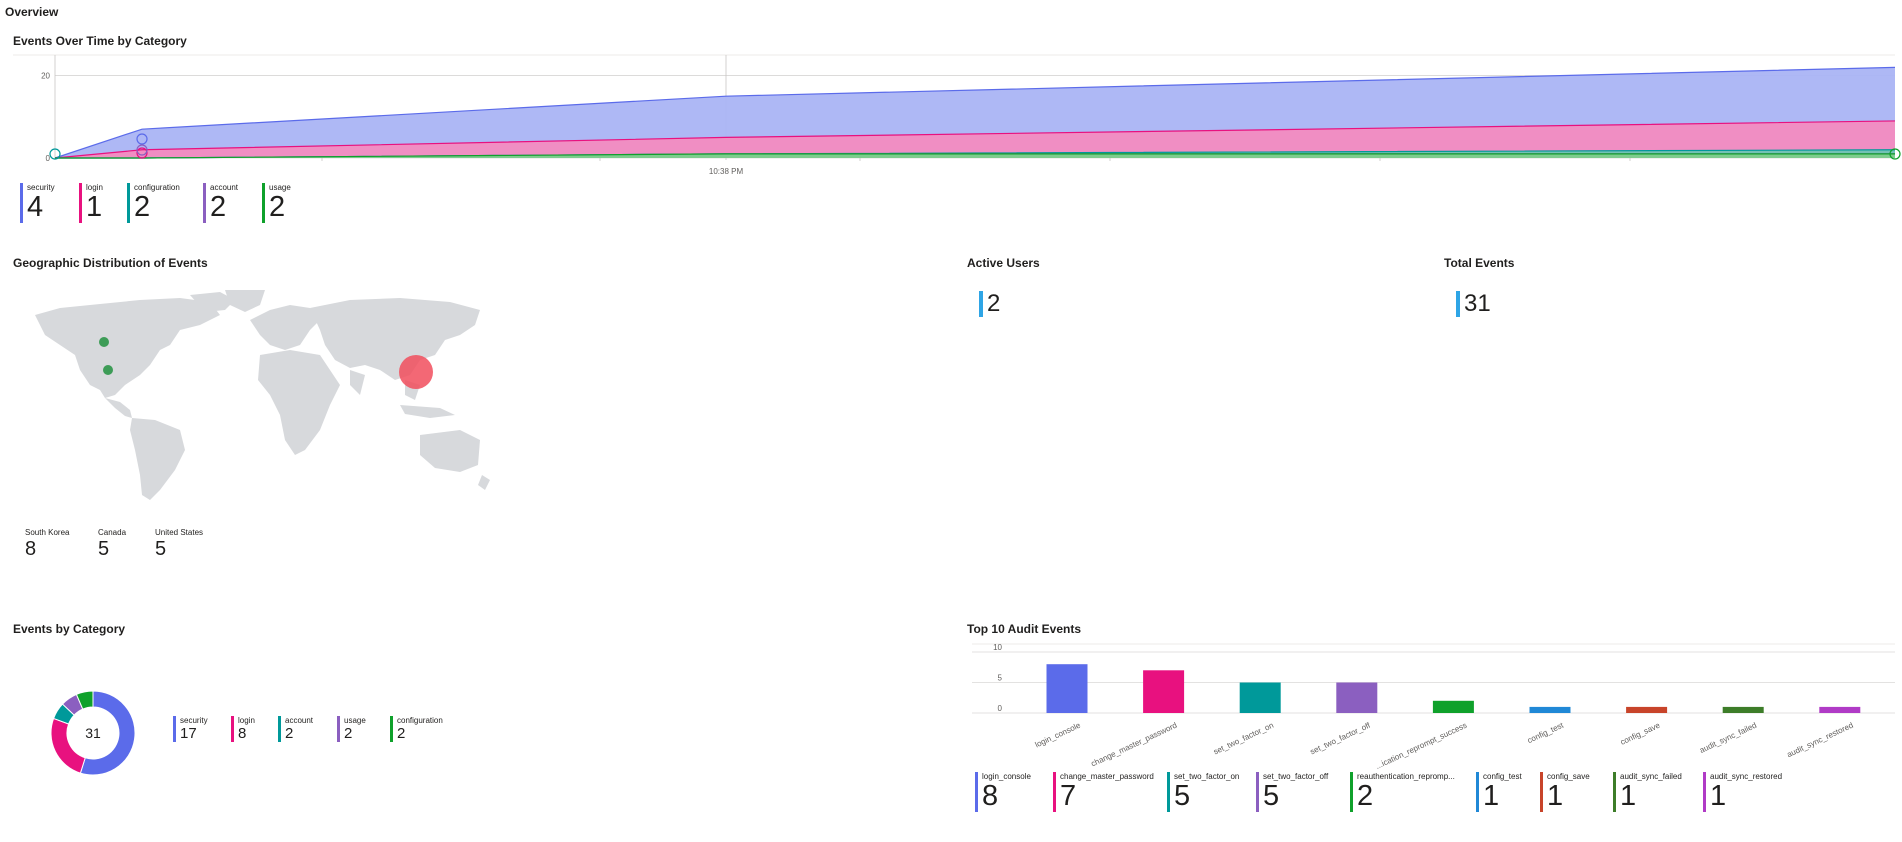 The width and height of the screenshot is (1902, 842). Describe the element at coordinates (975, 139) in the screenshot. I see `area-login` at that location.